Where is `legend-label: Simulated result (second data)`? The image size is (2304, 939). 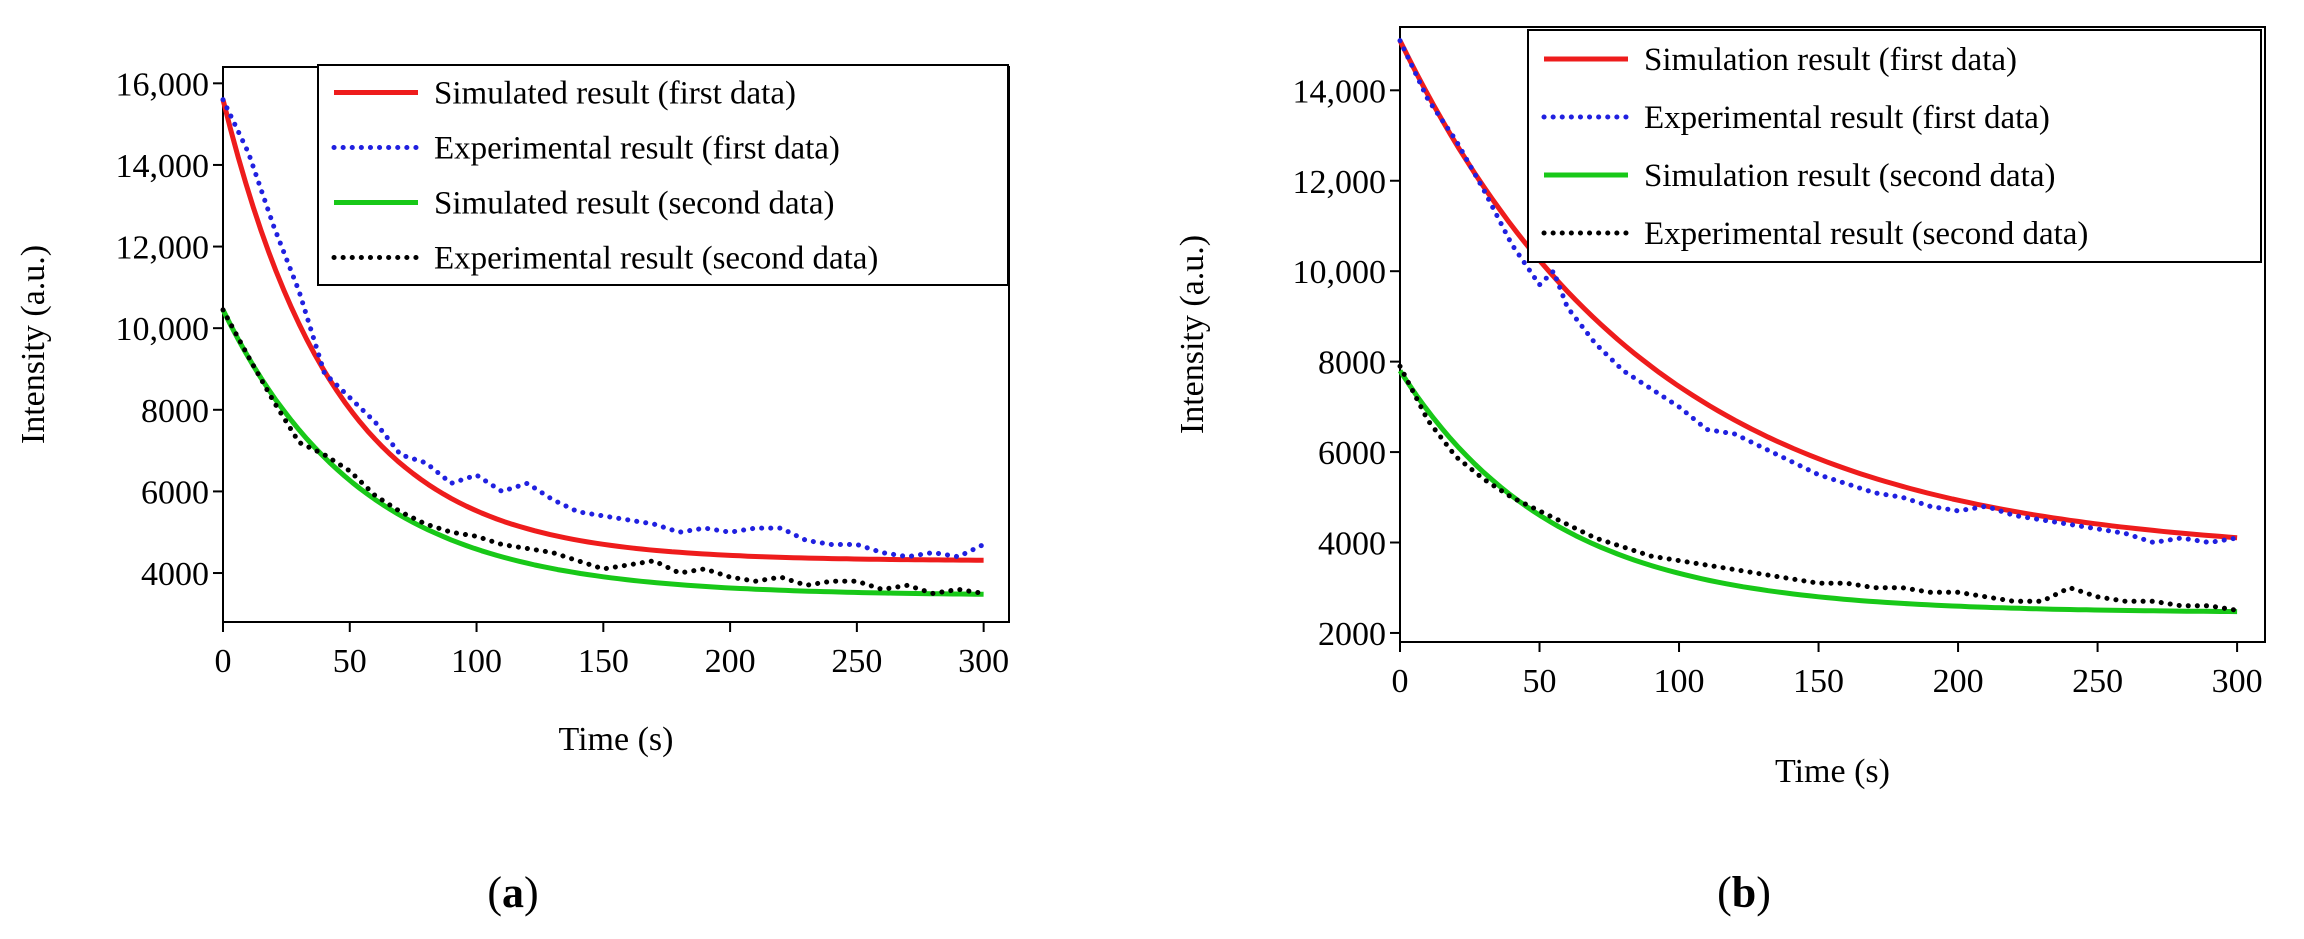 legend-label: Simulated result (second data) is located at coordinates (634, 204).